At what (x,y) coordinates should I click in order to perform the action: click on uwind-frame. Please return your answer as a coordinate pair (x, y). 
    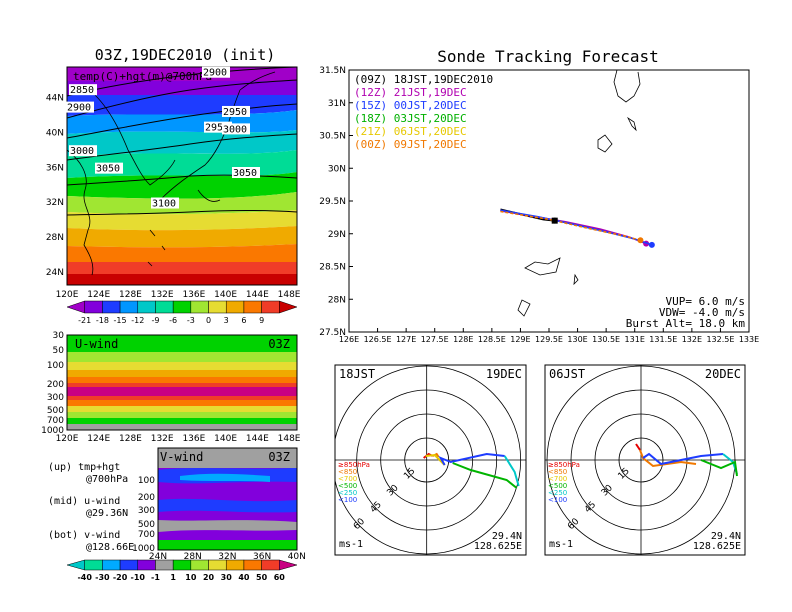
    Looking at the image, I should click on (182, 382).